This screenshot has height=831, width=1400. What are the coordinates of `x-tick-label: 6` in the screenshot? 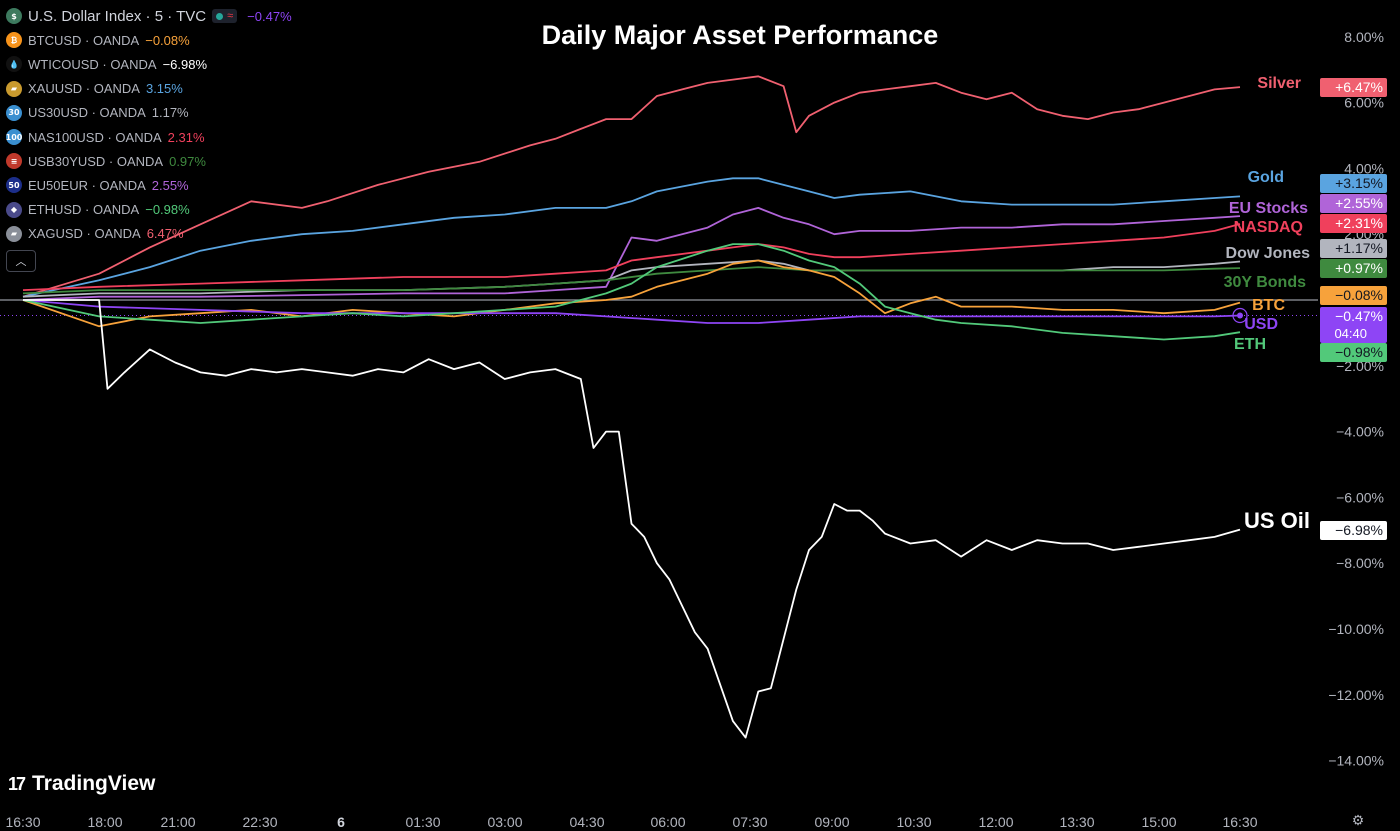 It's located at (341, 822).